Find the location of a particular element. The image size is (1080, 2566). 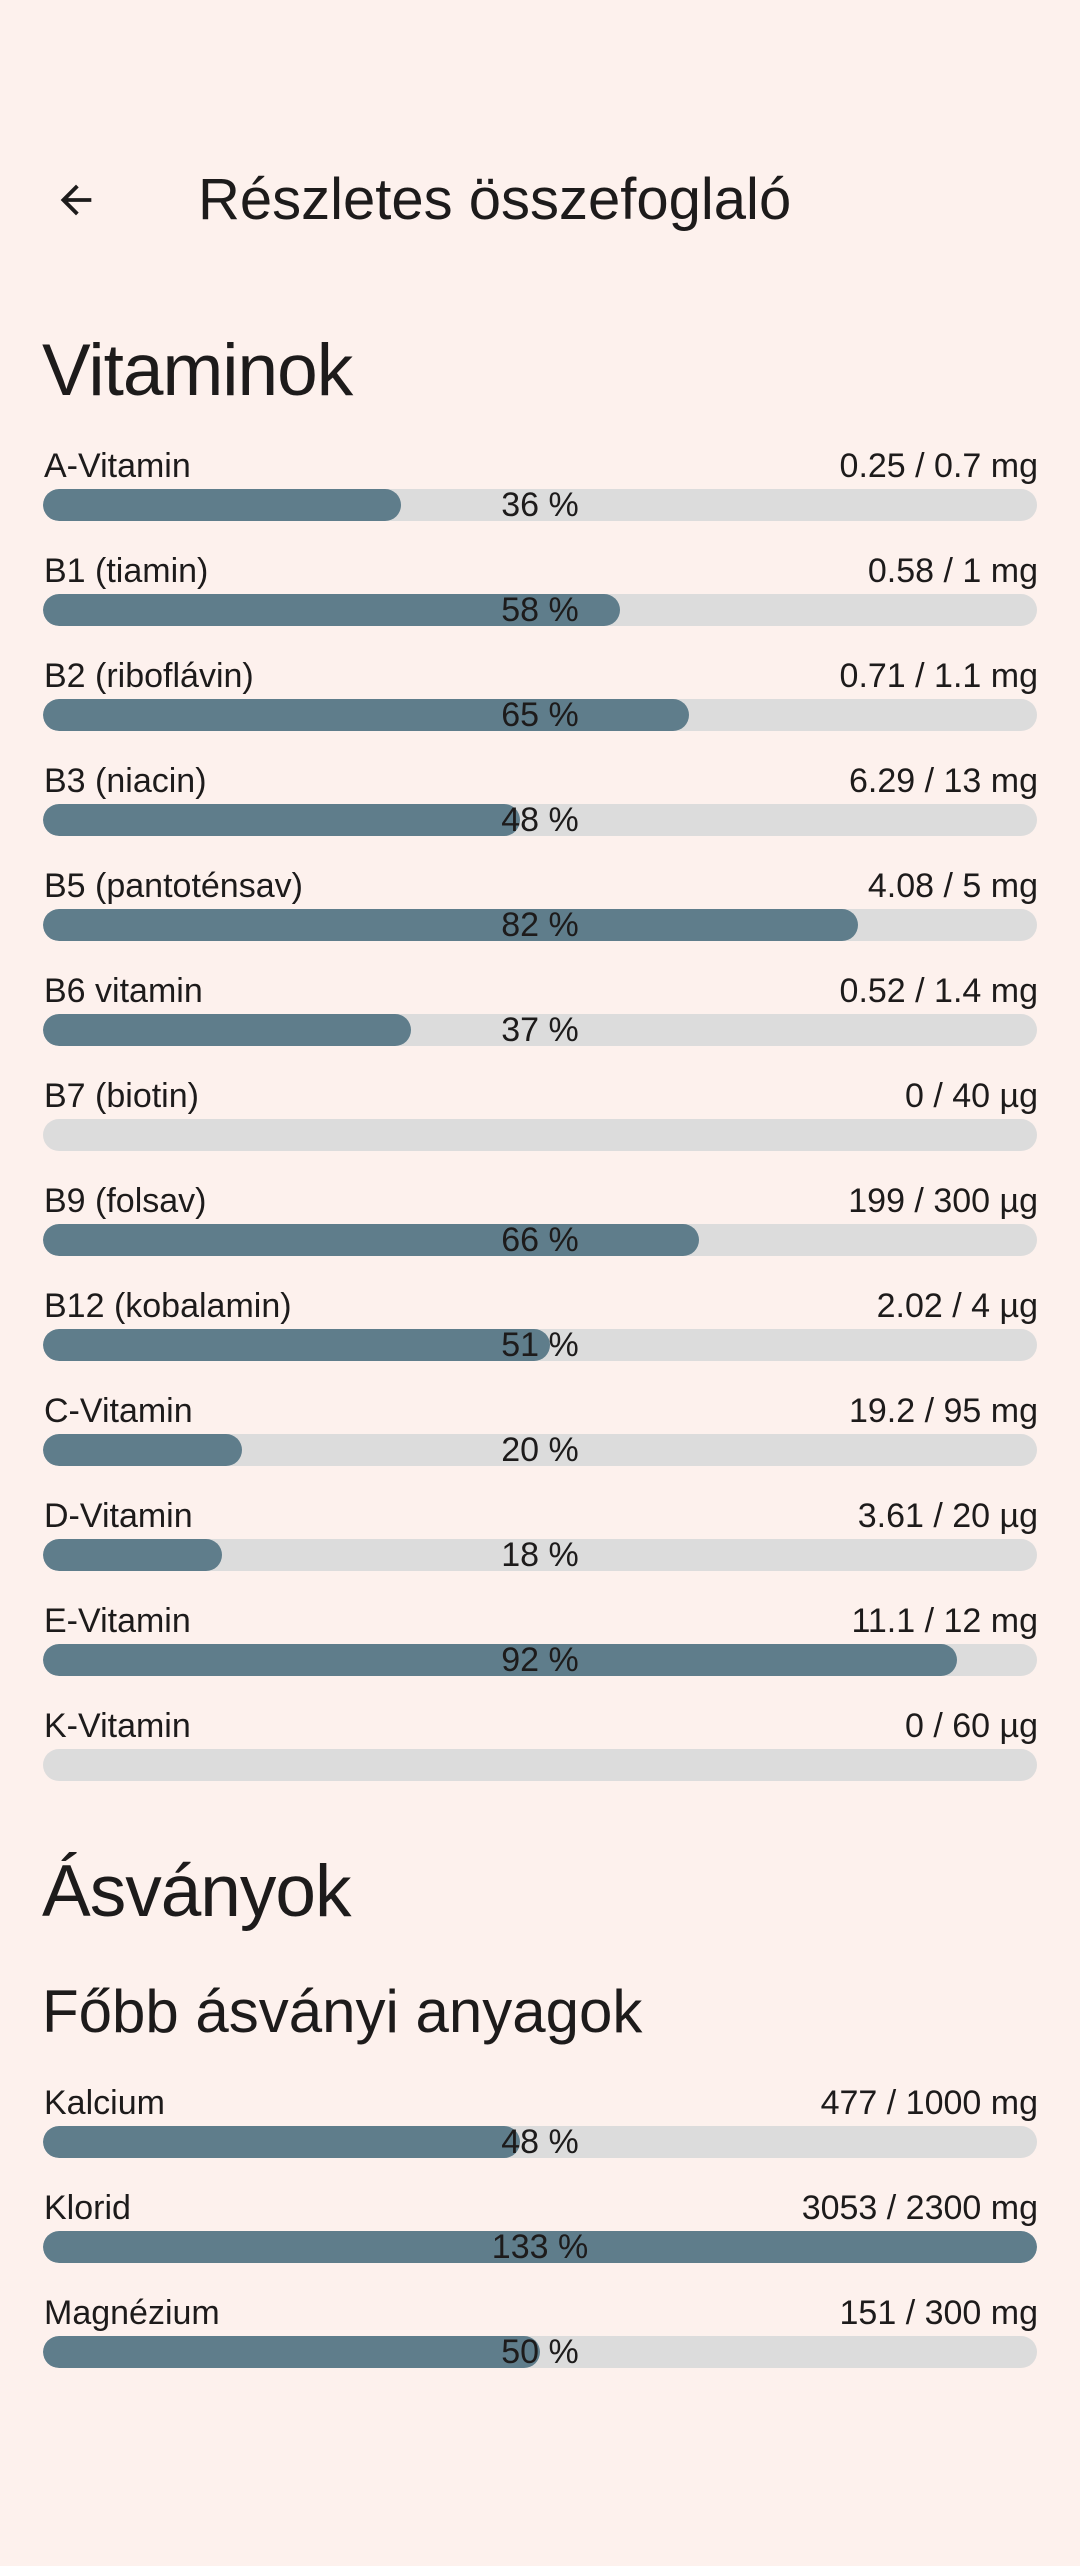

nutrient-name: B3 (niacin) is located at coordinates (125, 781).